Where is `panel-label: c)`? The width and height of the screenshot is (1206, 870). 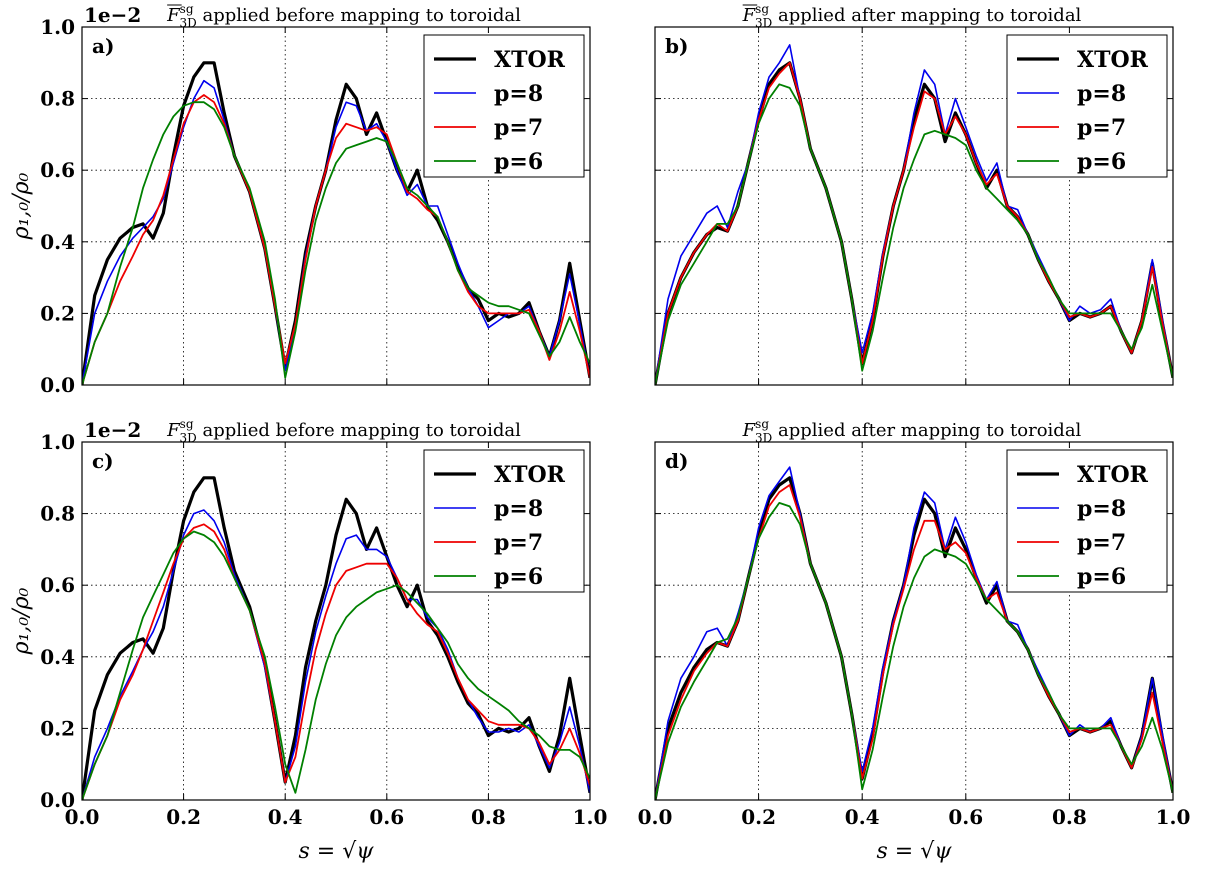 panel-label: c) is located at coordinates (103, 461).